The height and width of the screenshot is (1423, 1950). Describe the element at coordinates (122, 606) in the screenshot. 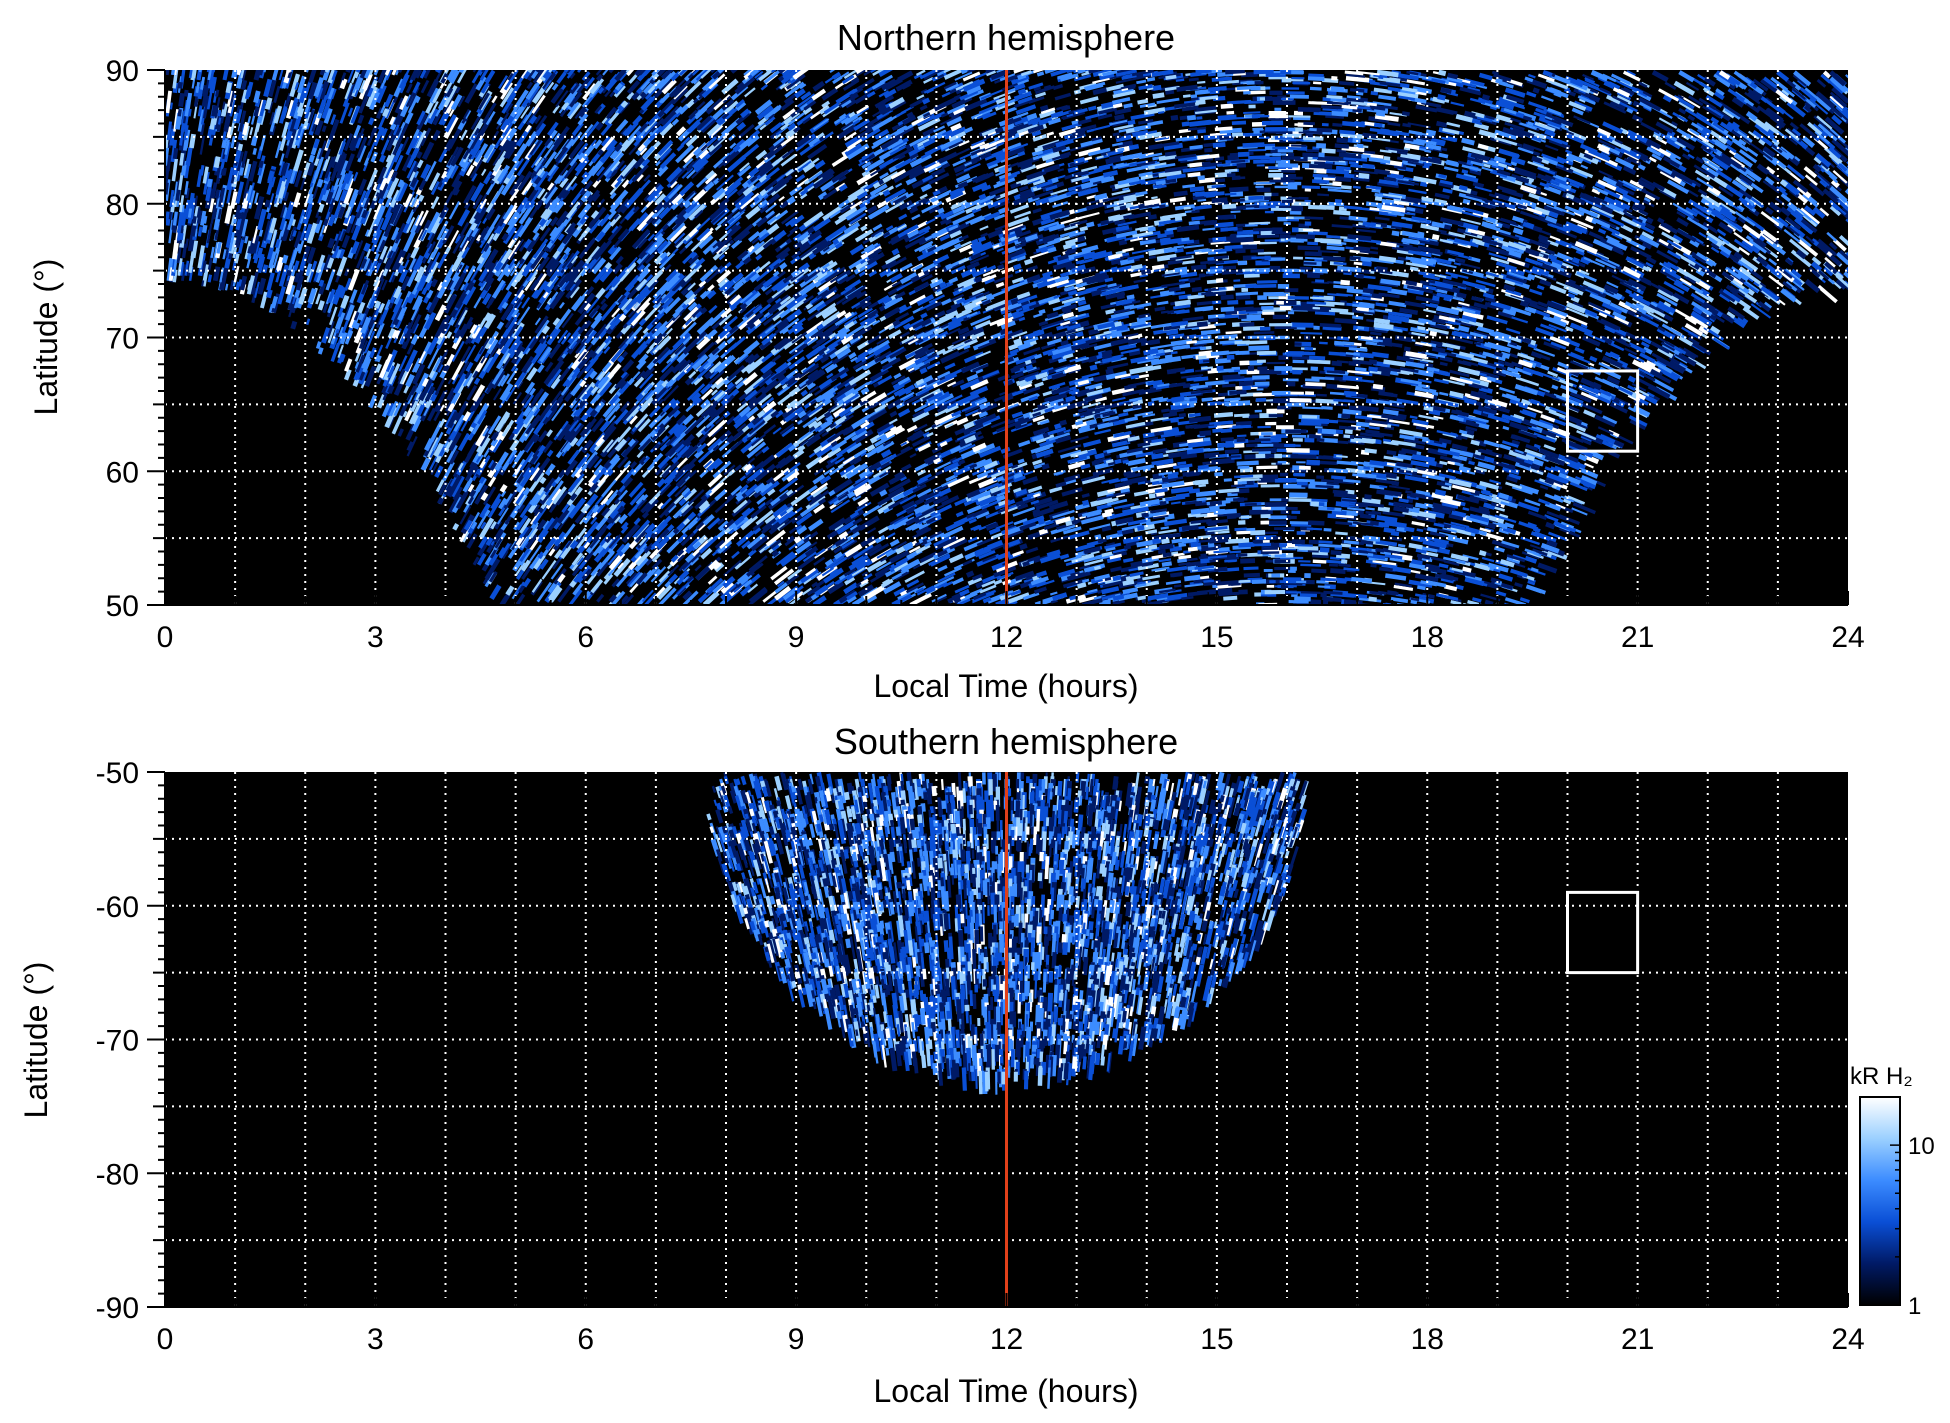

I see `y-tick-label: 50` at that location.